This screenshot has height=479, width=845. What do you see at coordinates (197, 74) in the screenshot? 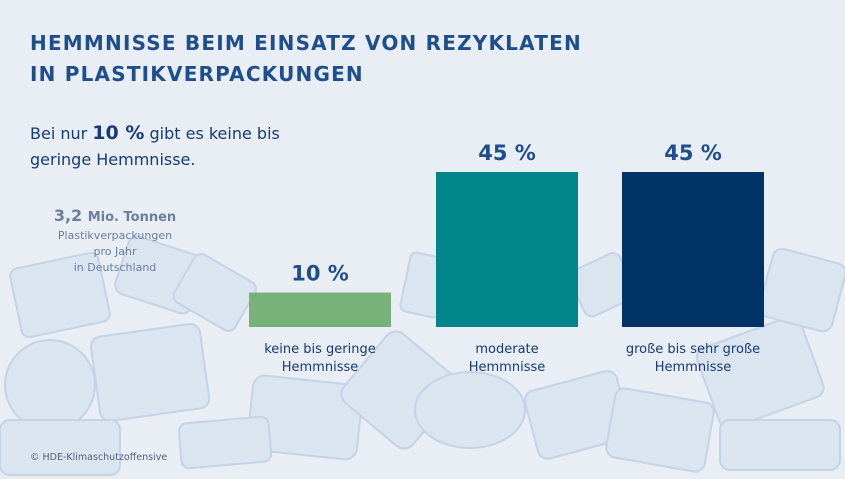
I see `title-line-2: IN PLASTIKVERPACKUNGEN` at bounding box center [197, 74].